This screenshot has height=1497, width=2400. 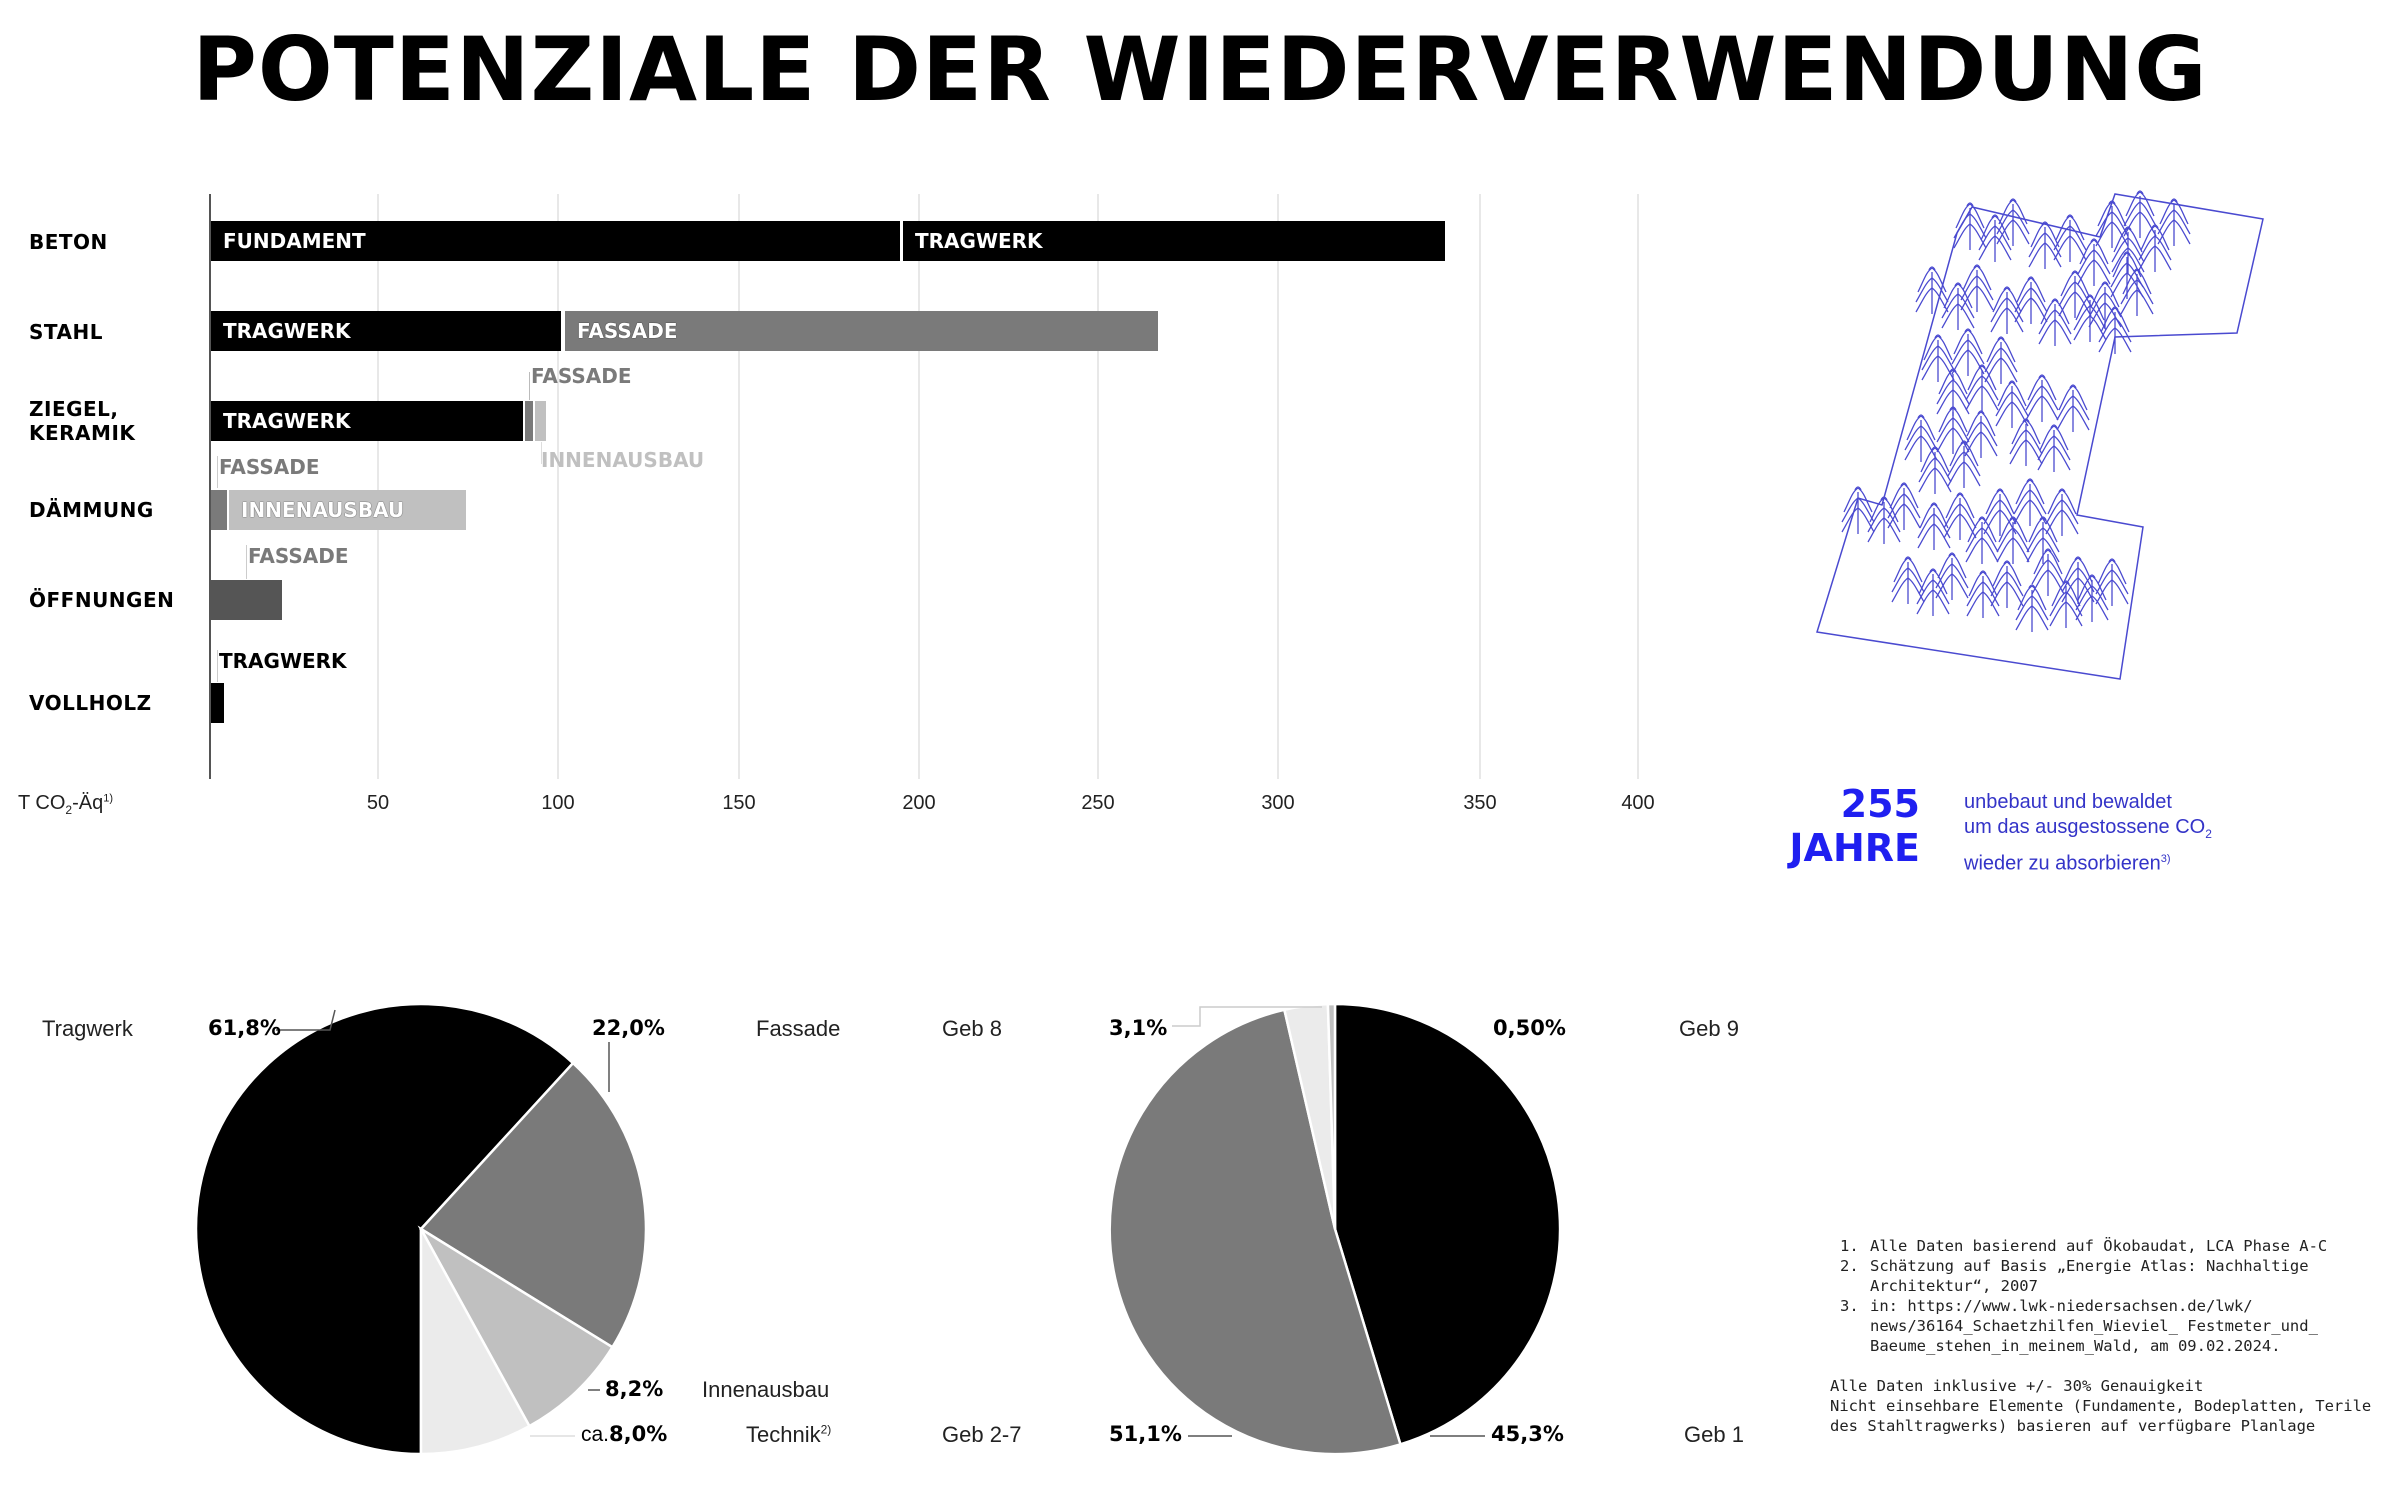 I want to click on pie-pct-innenausbau: 8,2%, so click(x=634, y=1389).